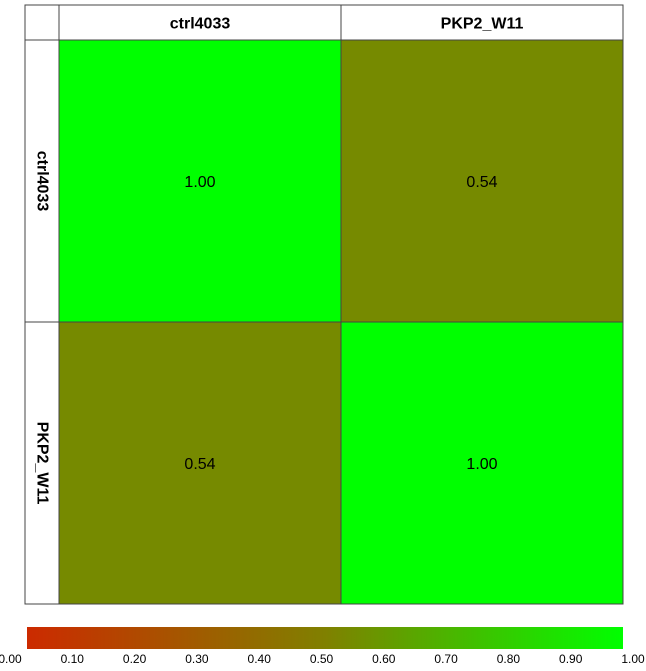 This screenshot has height=671, width=646. Describe the element at coordinates (633, 659) in the screenshot. I see `color-scale-tick-10: 1.00` at that location.